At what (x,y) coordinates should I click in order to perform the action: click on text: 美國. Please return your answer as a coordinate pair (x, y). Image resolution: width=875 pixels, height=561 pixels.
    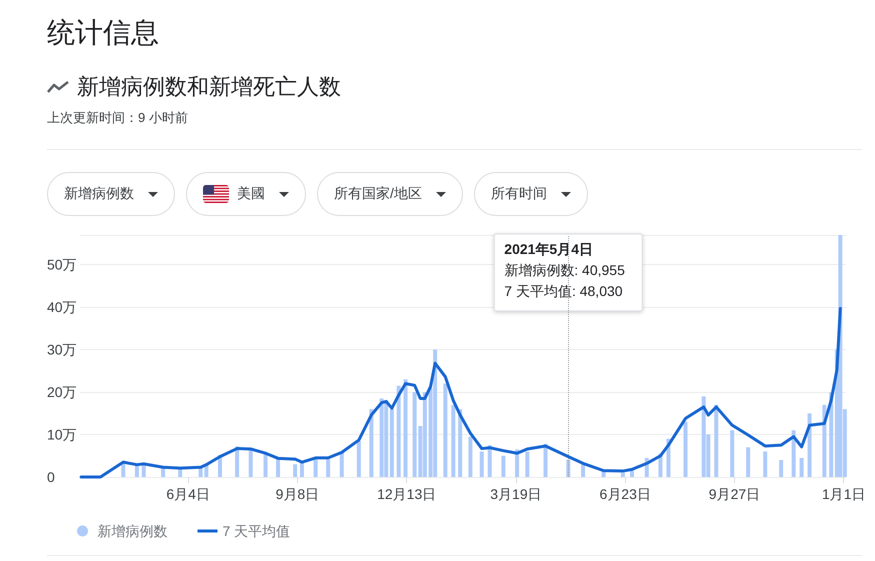
    Looking at the image, I should click on (251, 194).